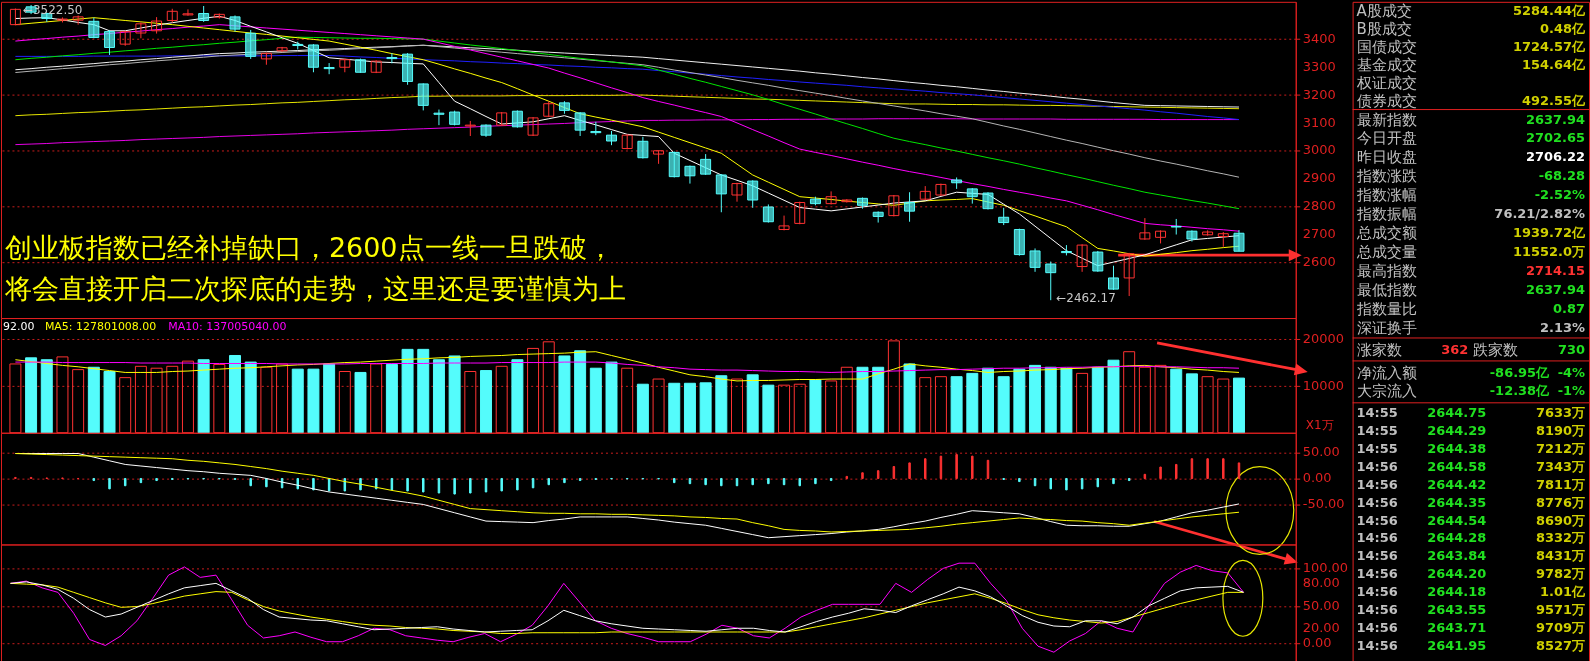 The height and width of the screenshot is (661, 1590). Describe the element at coordinates (1386, 390) in the screenshot. I see `text: 大宗流入` at that location.